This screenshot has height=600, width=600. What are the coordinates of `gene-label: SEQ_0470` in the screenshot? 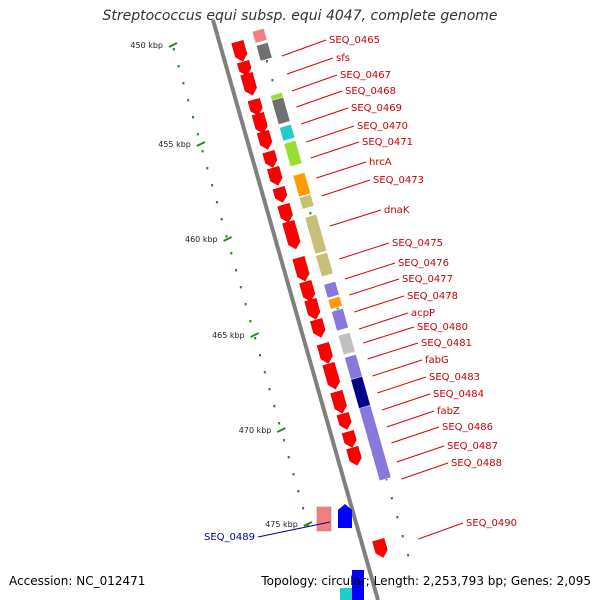 It's located at (382, 126).